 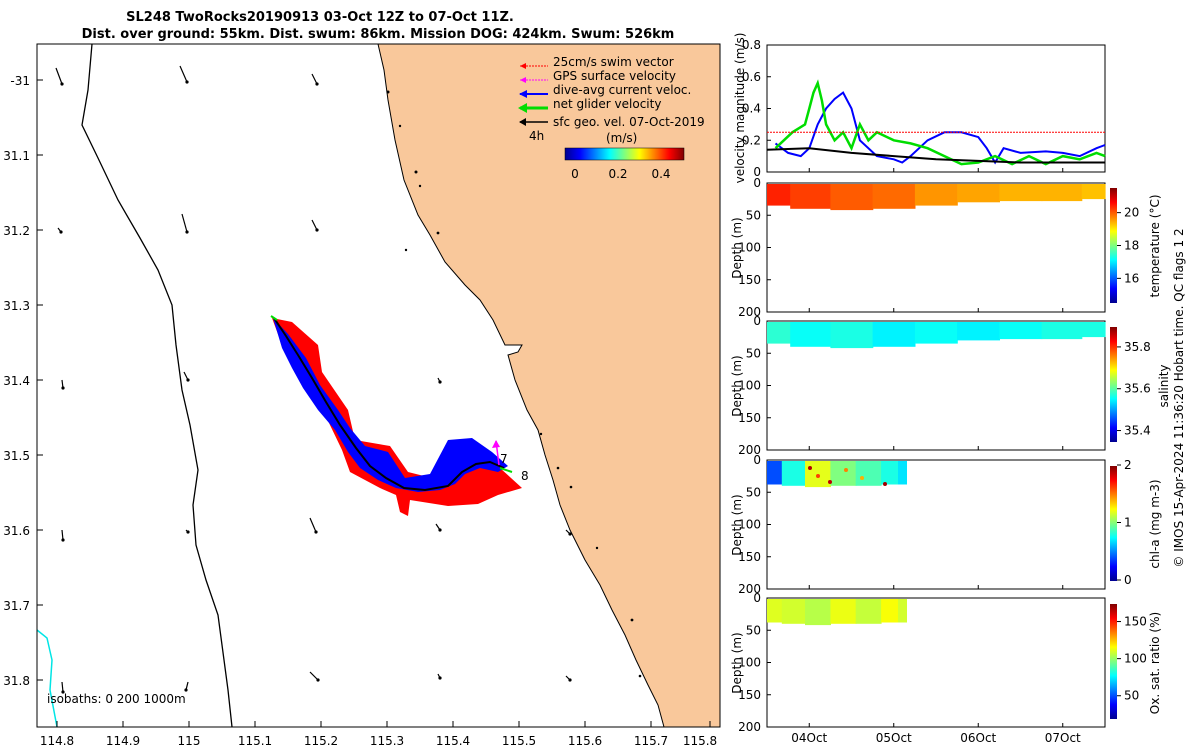 I want to click on colorbar-tick-label: 35.4, so click(x=1137, y=431).